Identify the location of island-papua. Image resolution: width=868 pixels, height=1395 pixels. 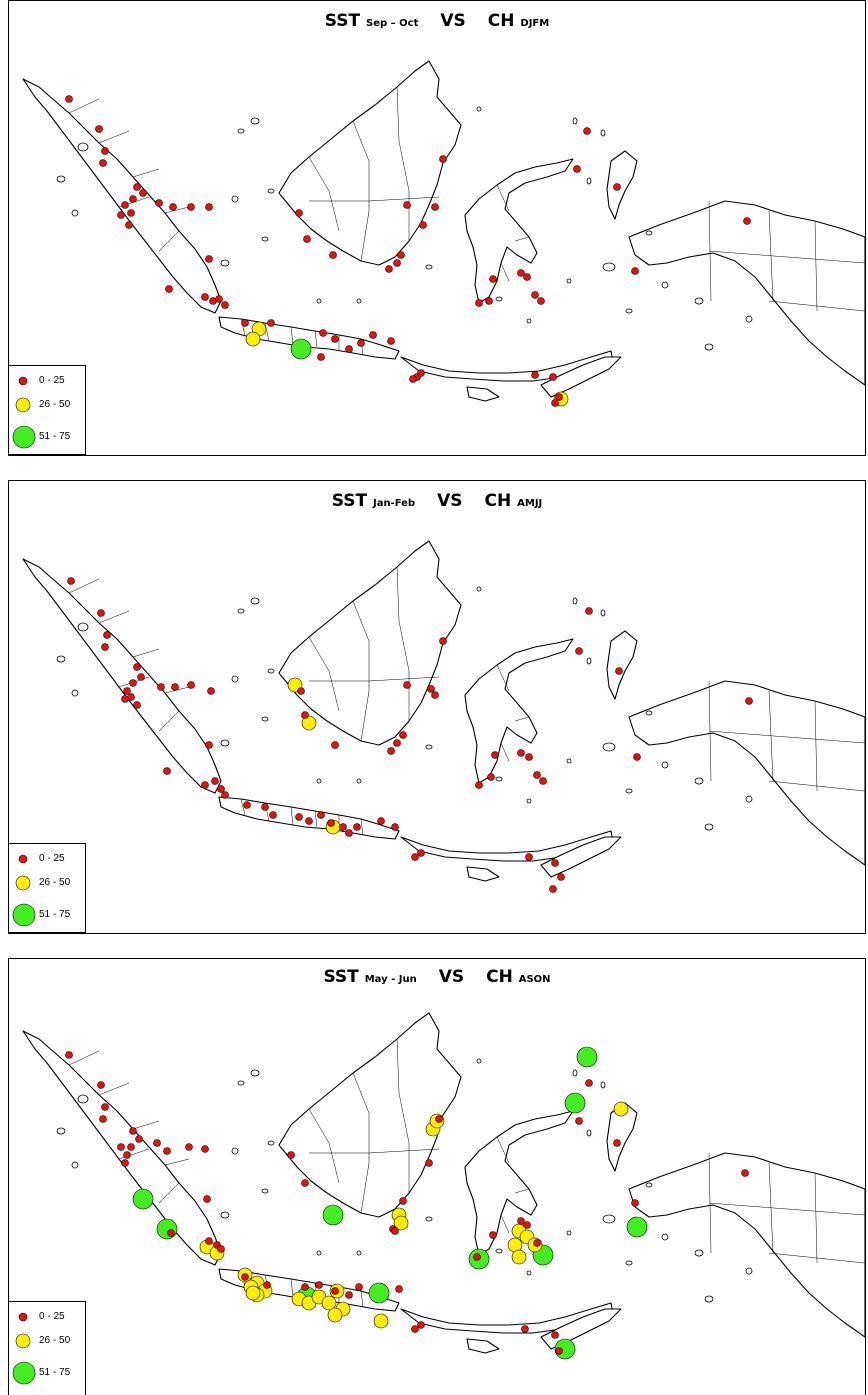
(746, 773).